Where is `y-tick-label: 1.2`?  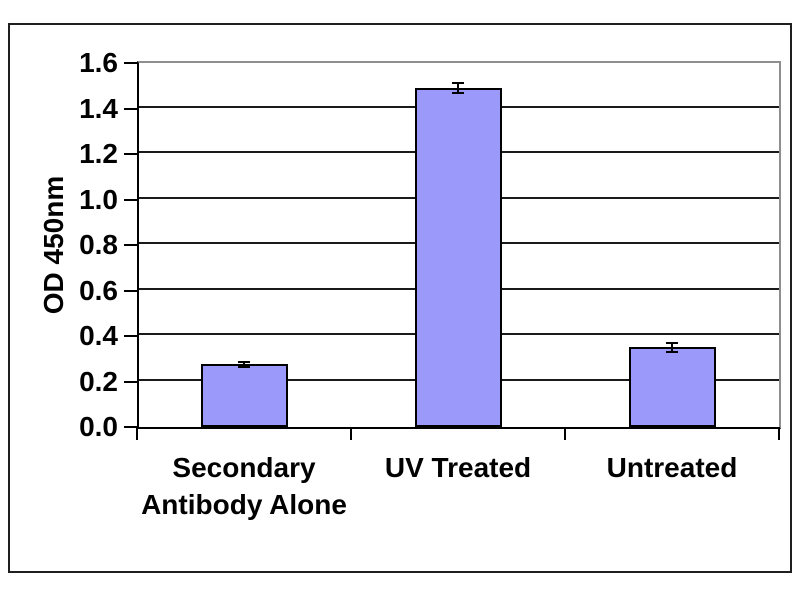 y-tick-label: 1.2 is located at coordinates (98, 153).